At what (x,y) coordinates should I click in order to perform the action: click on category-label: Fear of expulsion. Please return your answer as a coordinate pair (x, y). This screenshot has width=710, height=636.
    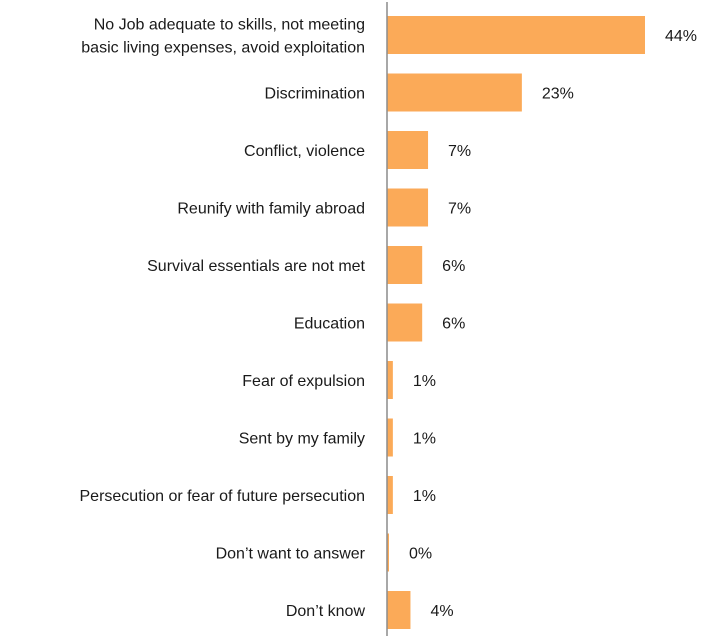
    Looking at the image, I should click on (303, 381).